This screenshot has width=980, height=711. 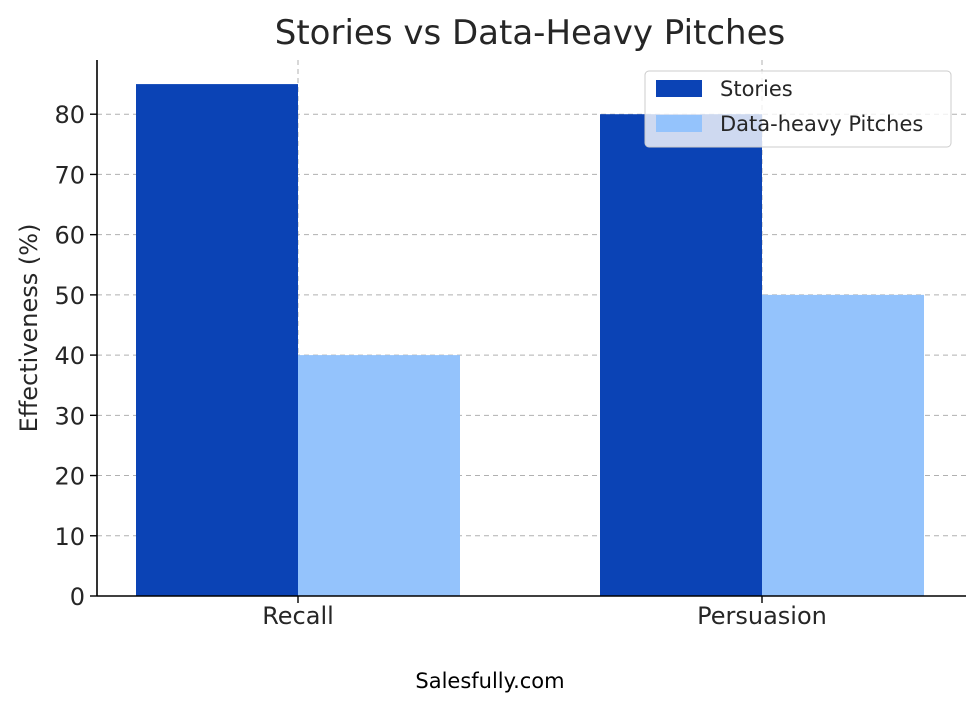 I want to click on legend-frame, so click(x=798, y=109).